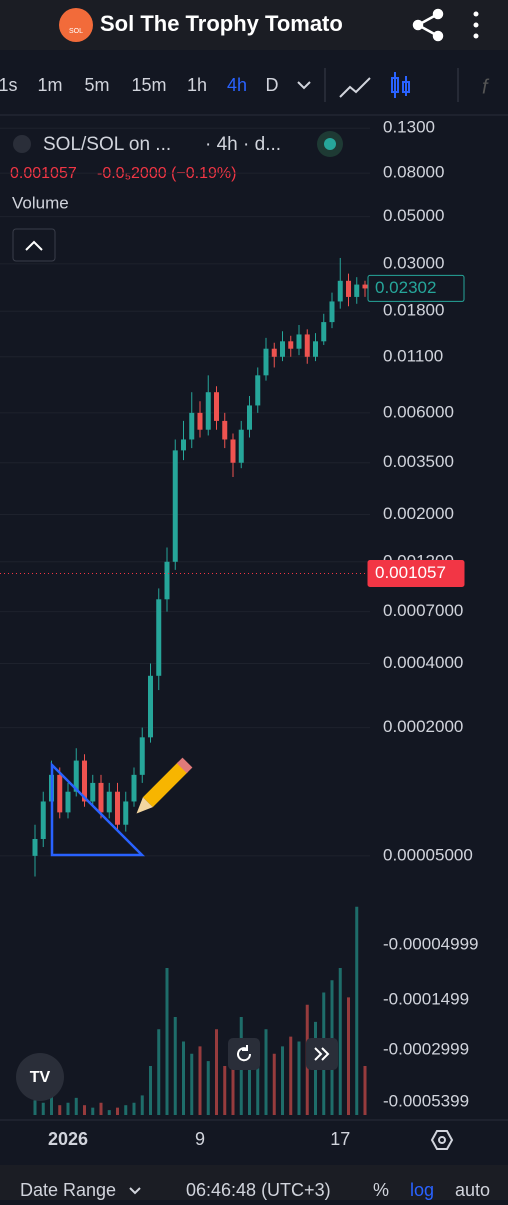 Image resolution: width=508 pixels, height=1205 pixels. I want to click on y-tick-label: 0.002000, so click(418, 513).